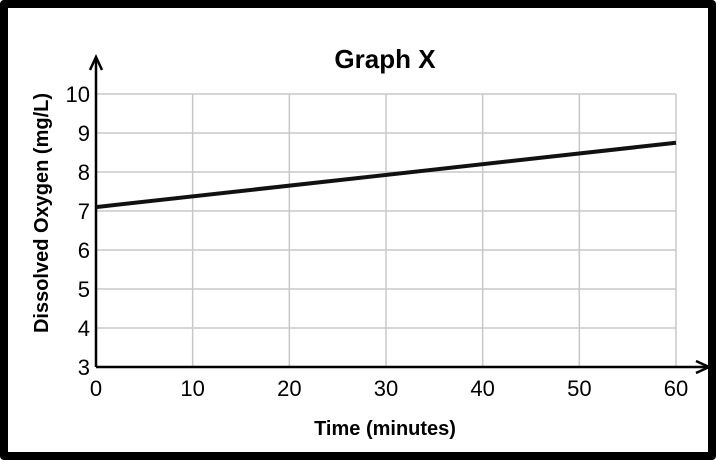 This screenshot has height=460, width=716. I want to click on x-tick-label: 50, so click(579, 388).